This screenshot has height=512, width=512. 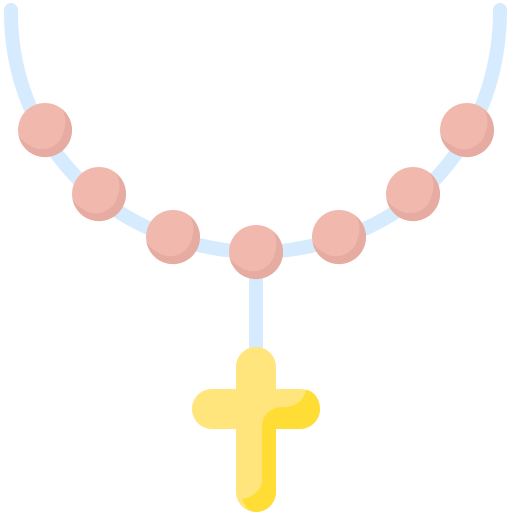 I want to click on cross-shade, so click(x=281, y=450).